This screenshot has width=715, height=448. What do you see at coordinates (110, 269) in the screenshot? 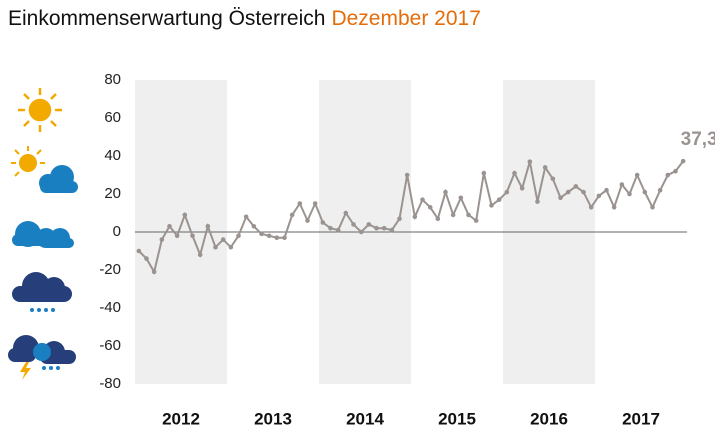
I see `y-tick-label: -20` at bounding box center [110, 269].